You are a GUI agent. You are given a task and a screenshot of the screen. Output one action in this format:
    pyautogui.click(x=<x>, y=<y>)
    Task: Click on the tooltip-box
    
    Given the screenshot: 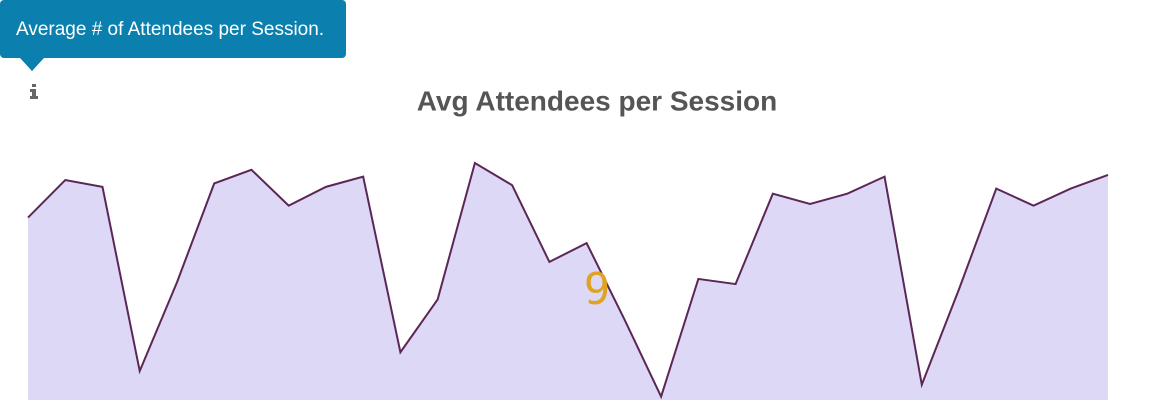 What is the action you would take?
    pyautogui.click(x=173, y=29)
    